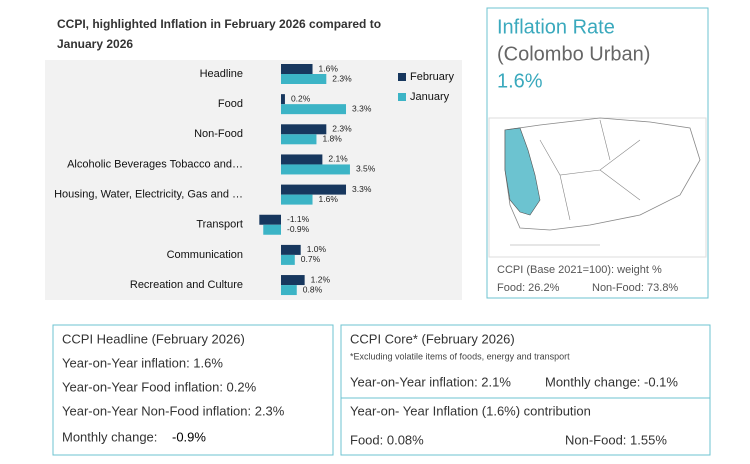 The image size is (750, 464). Describe the element at coordinates (301, 98) in the screenshot. I see `value-label: 0.2%` at that location.